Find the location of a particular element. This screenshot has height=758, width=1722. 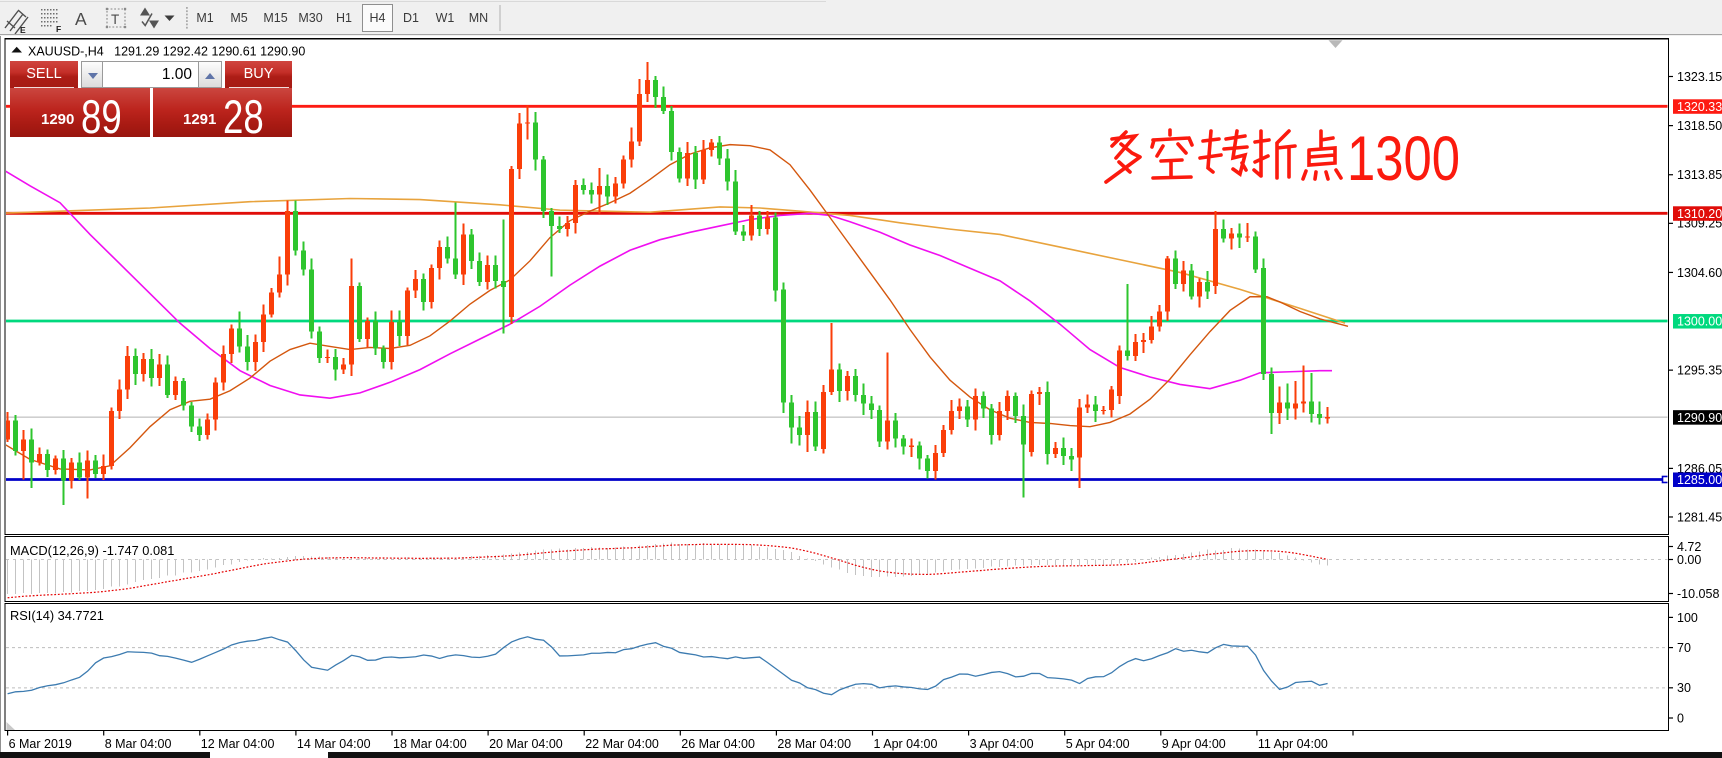

svg-text: 1300 is located at coordinates (1403, 159).